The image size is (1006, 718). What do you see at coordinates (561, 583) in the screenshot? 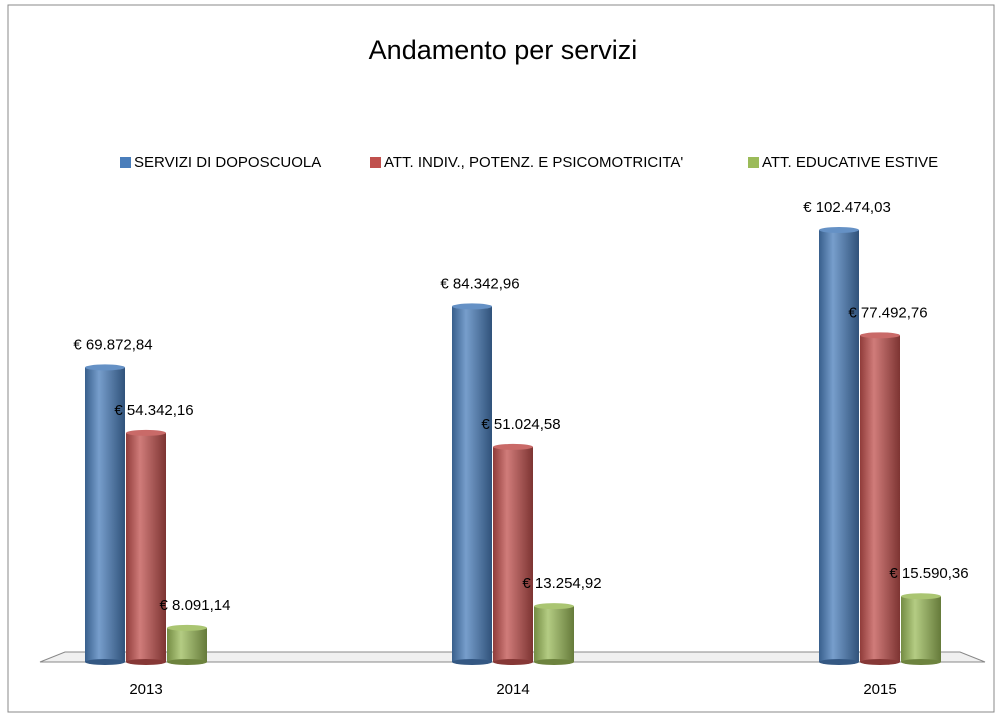
I see `data-label: € 13.254,92` at bounding box center [561, 583].